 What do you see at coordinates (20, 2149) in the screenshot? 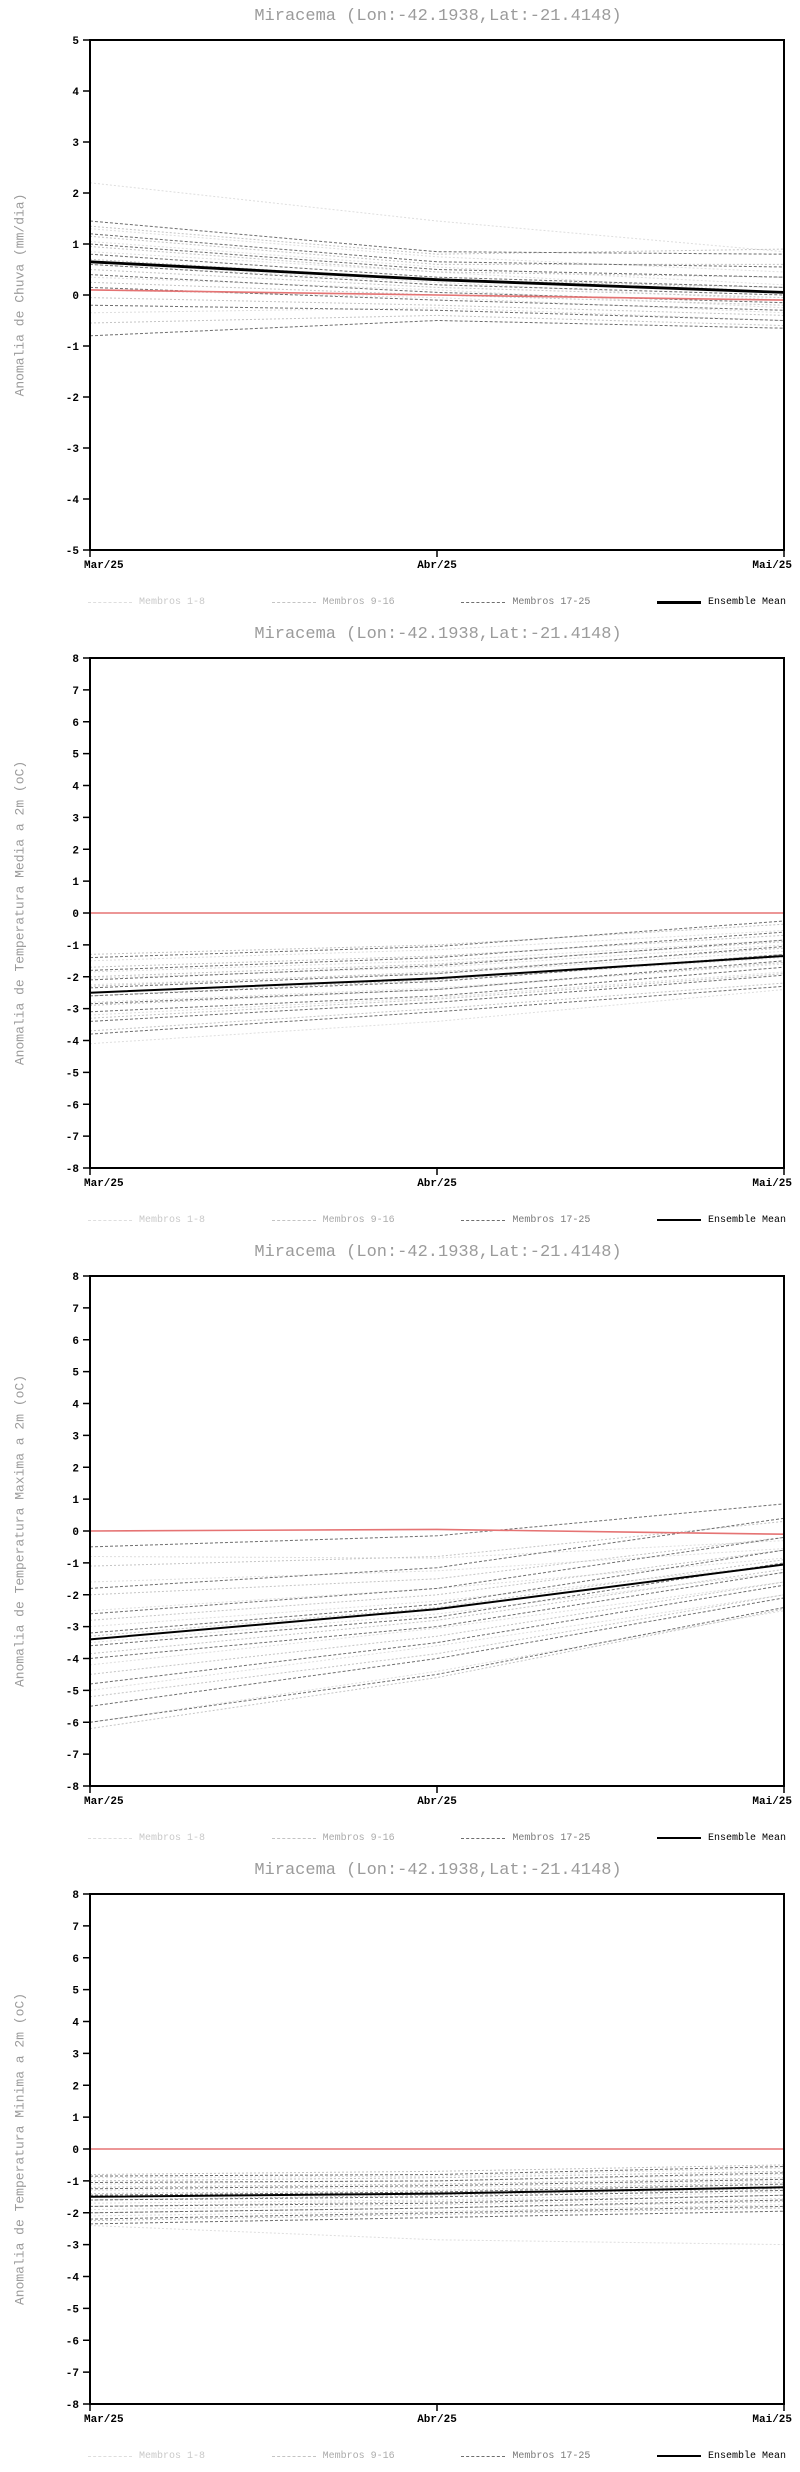
I see `y-axis-label: Anomalia de Temperatura Minima a 2m (oC)` at bounding box center [20, 2149].